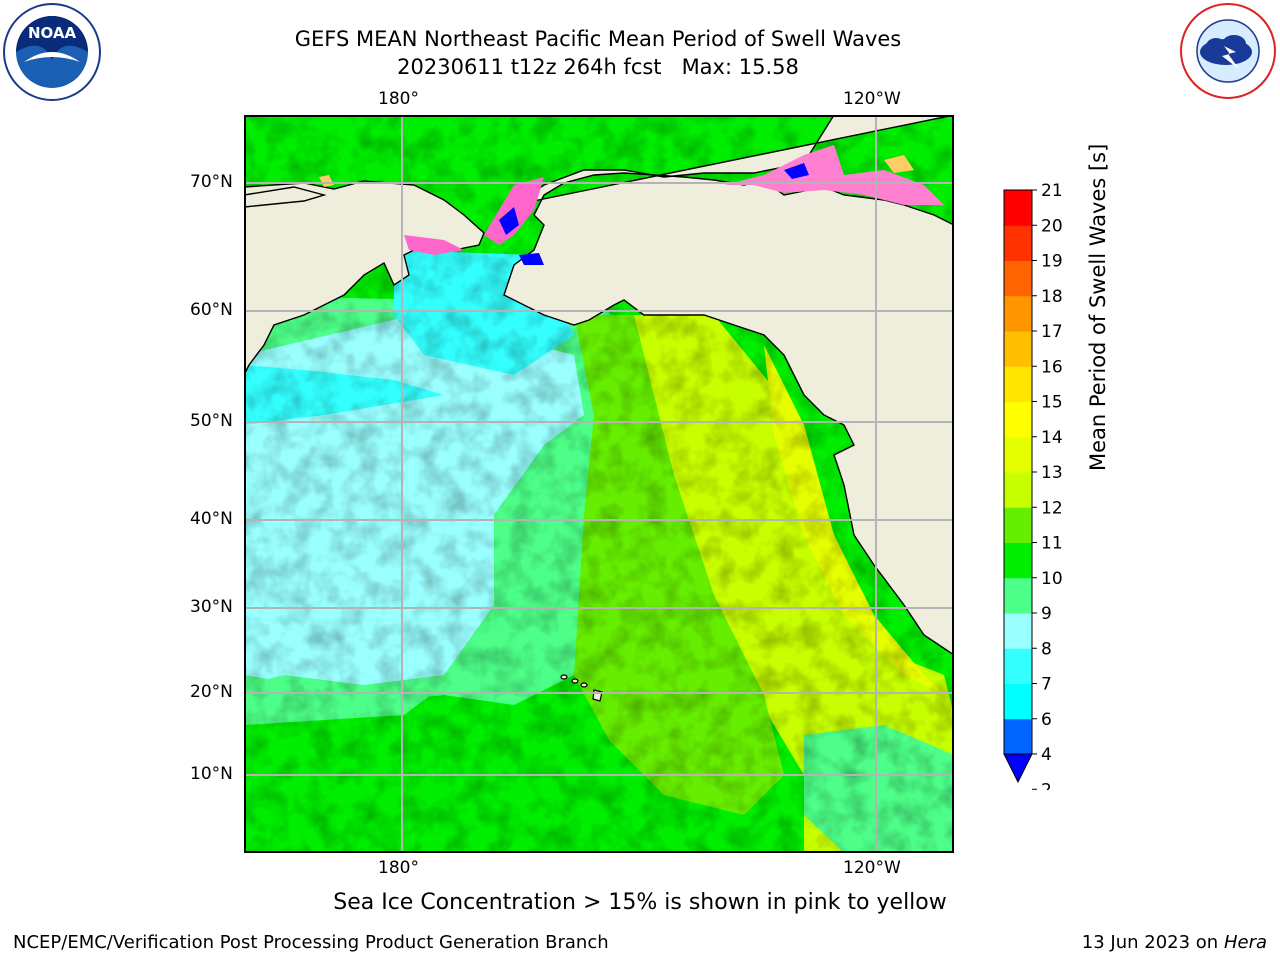 The width and height of the screenshot is (1280, 960). Describe the element at coordinates (1245, 942) in the screenshot. I see `machine-name: Hera` at that location.